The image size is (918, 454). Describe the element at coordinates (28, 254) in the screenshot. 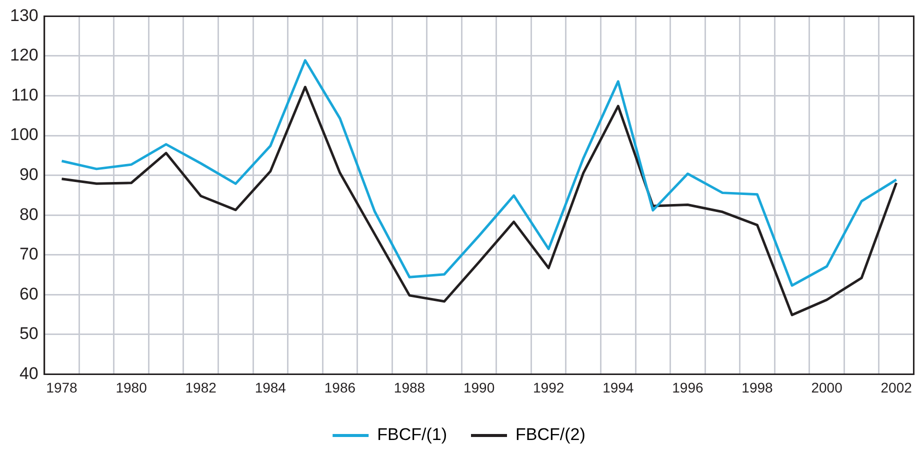

I see `y-tick-label: 70` at that location.